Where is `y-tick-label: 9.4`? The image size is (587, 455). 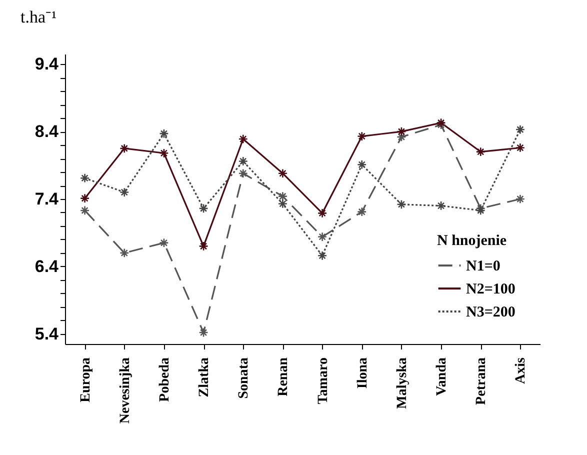 y-tick-label: 9.4 is located at coordinates (47, 64).